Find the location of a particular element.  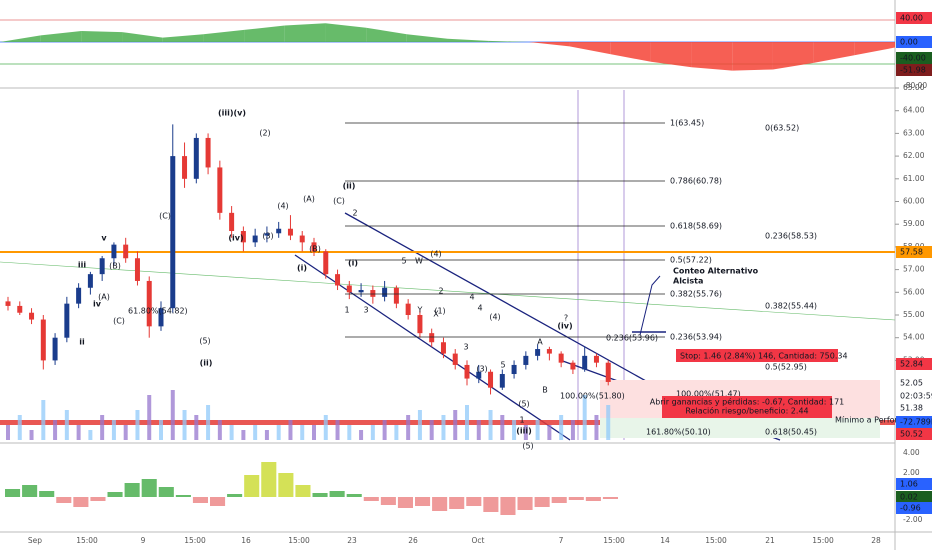

wave-label: ? is located at coordinates (566, 318).